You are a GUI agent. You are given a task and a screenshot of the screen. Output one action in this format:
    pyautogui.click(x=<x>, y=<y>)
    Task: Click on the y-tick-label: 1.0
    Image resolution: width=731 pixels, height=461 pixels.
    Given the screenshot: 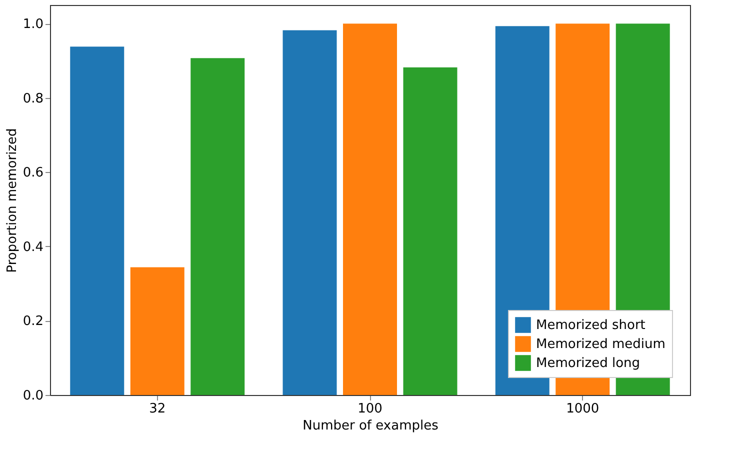 What is the action you would take?
    pyautogui.click(x=33, y=24)
    